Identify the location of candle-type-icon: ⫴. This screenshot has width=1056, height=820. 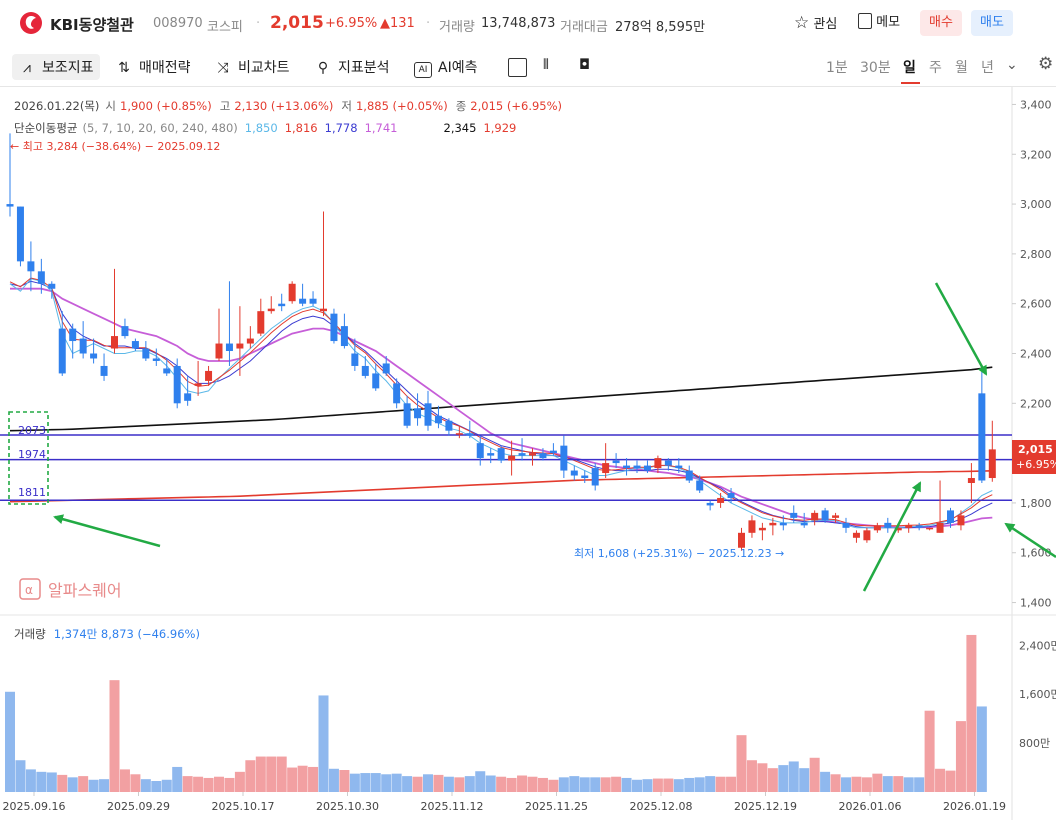
(546, 65).